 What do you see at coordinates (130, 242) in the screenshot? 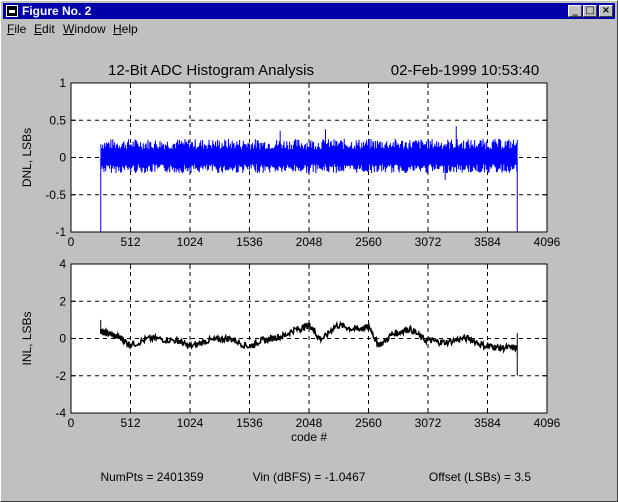
I see `dnl-x-tick-label: 512` at bounding box center [130, 242].